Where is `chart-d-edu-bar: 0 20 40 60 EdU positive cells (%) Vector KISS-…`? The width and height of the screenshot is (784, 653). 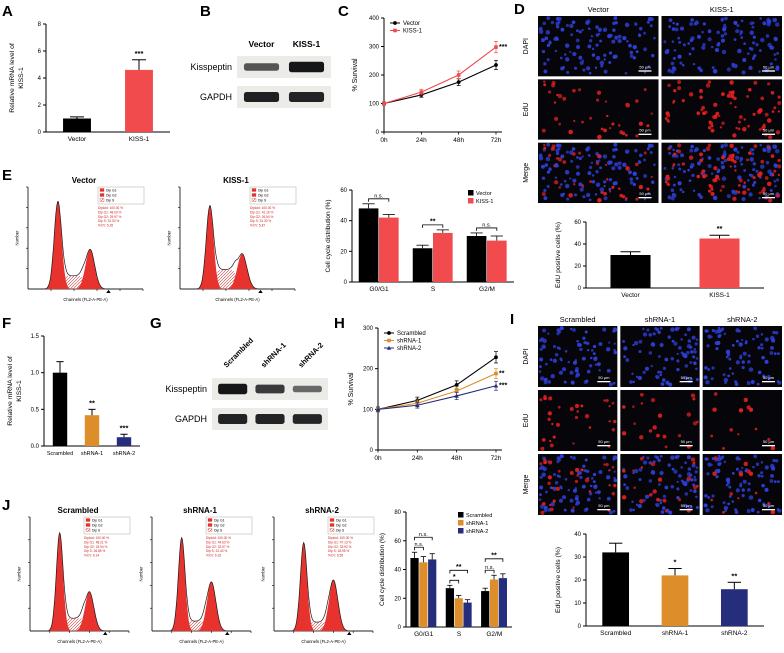
chart-d-edu-bar: 0 20 40 60 EdU positive cells (%) Vector KISS-… is located at coordinates (661, 262).